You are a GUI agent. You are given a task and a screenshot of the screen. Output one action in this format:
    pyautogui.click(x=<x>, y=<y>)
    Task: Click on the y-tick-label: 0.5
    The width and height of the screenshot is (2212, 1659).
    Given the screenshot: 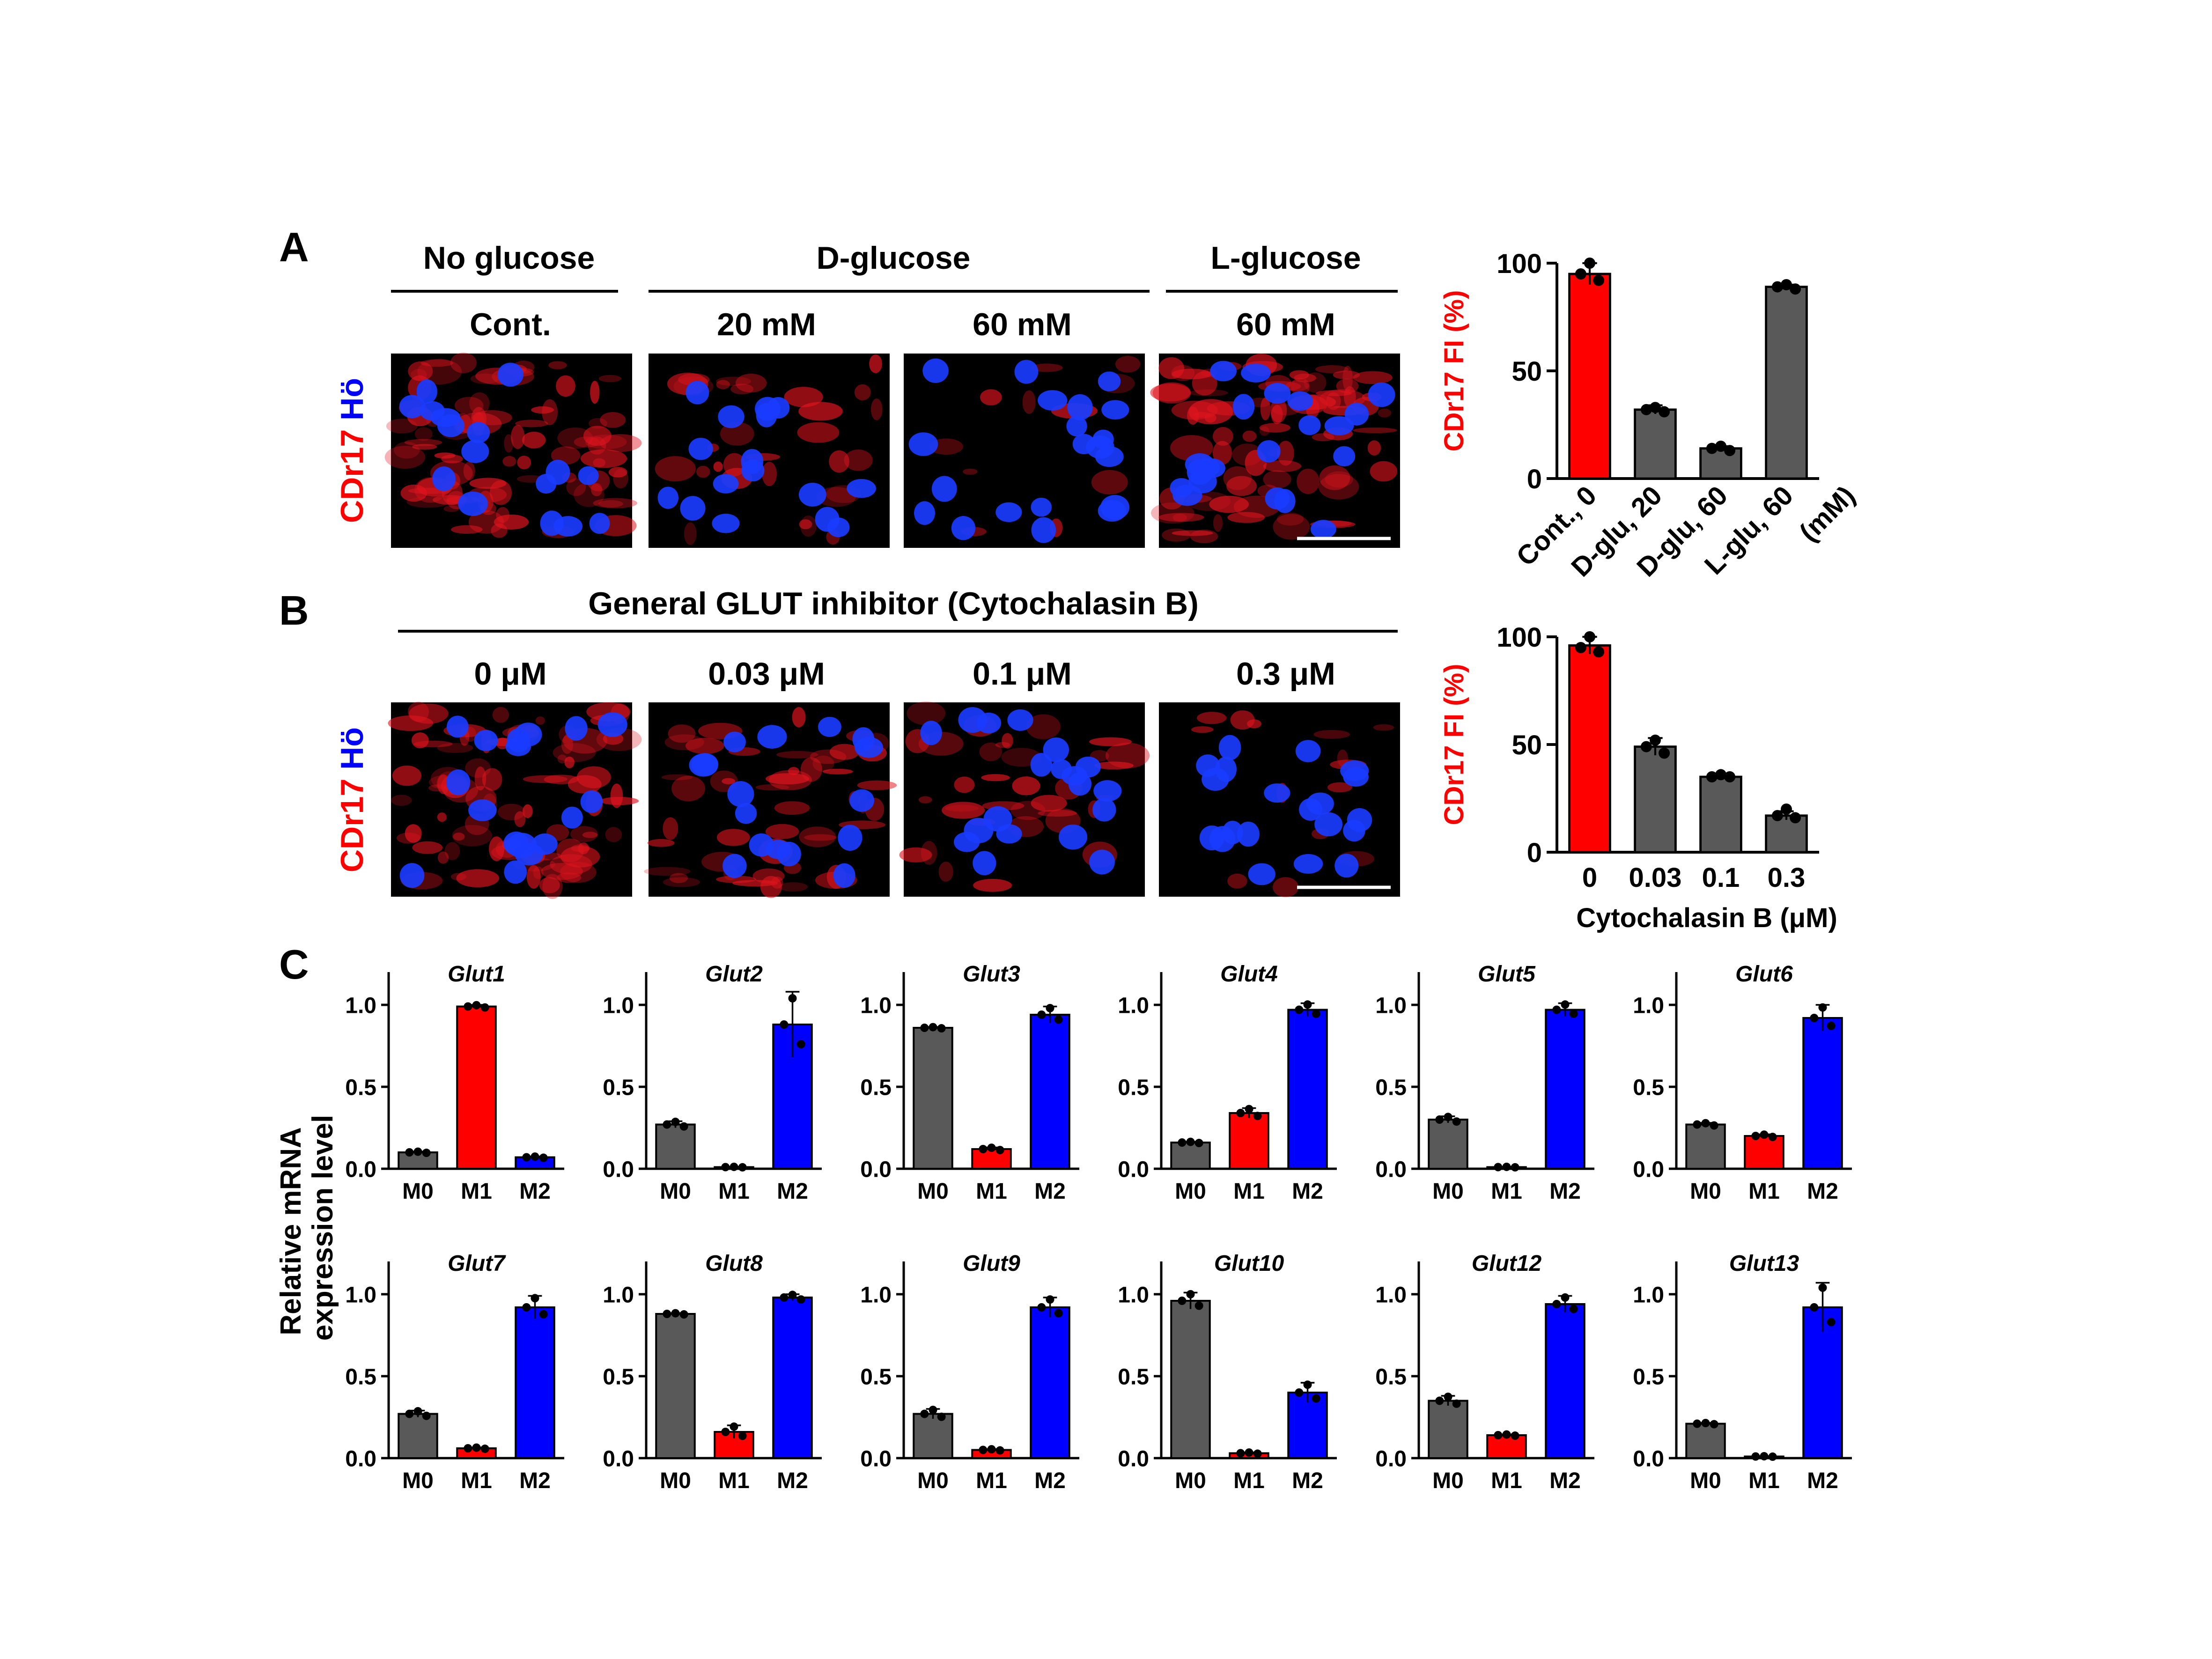 What is the action you would take?
    pyautogui.click(x=876, y=1087)
    